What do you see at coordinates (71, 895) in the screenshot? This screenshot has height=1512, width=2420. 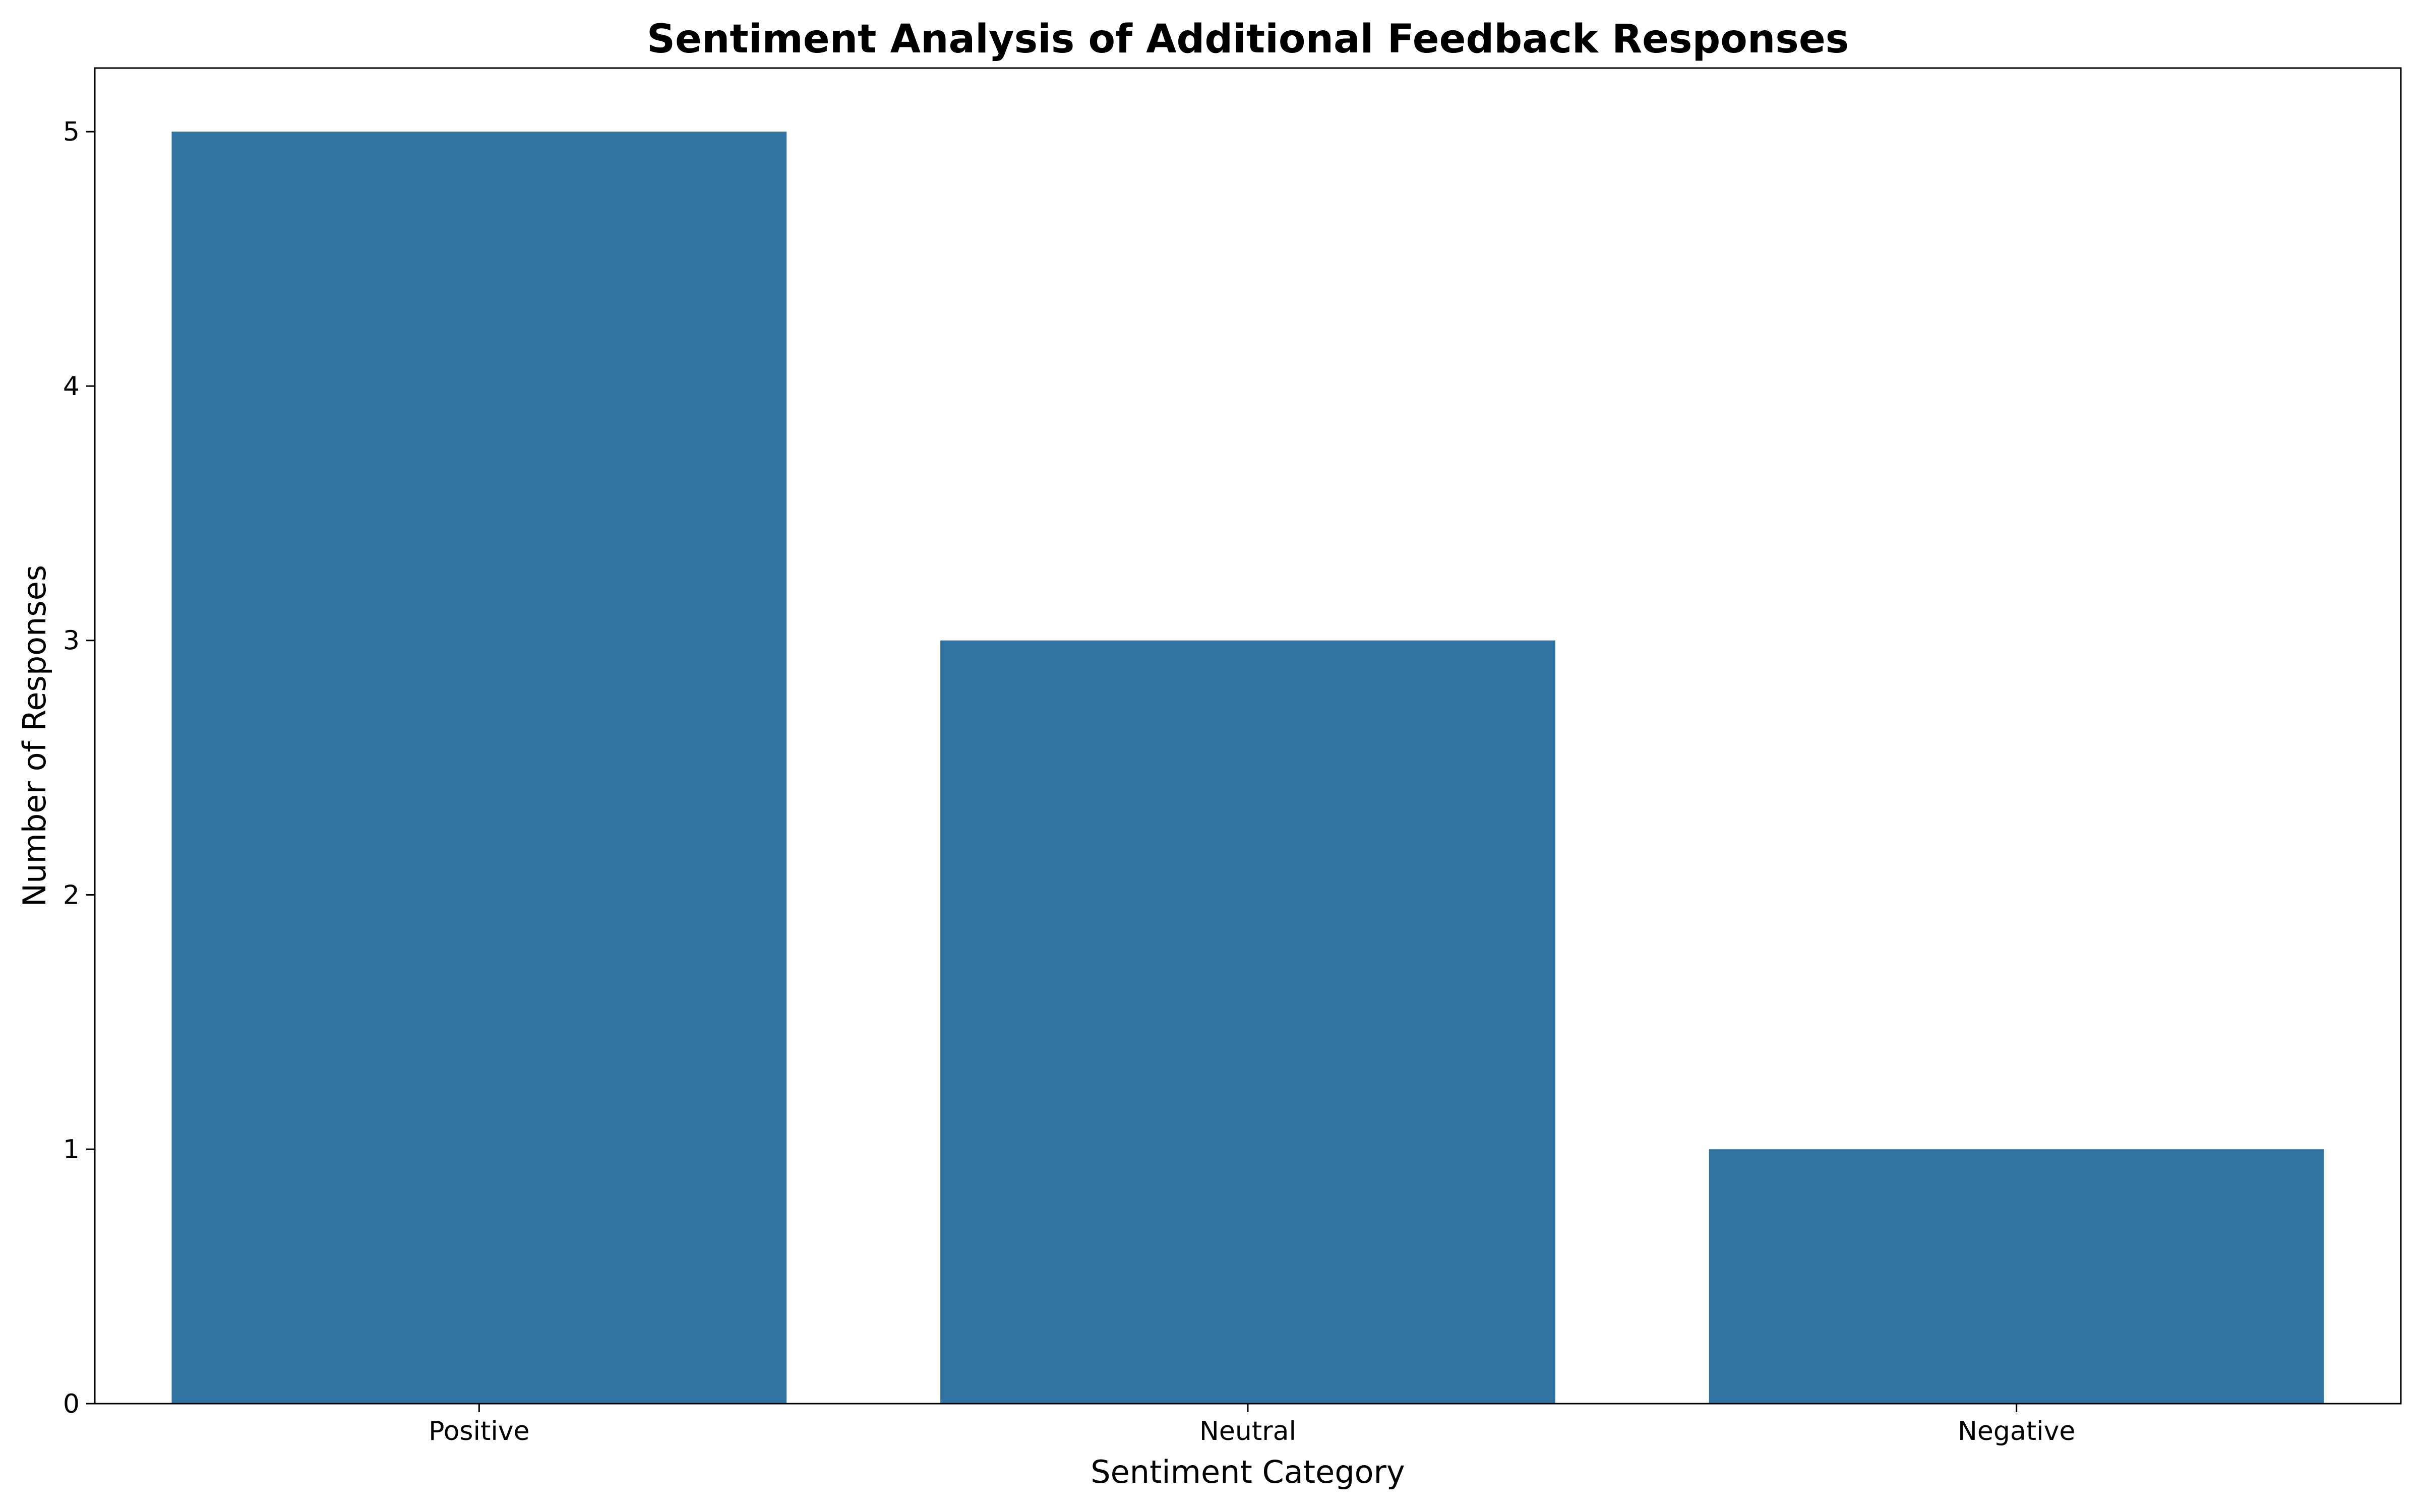 I see `y-tick-label: 2` at bounding box center [71, 895].